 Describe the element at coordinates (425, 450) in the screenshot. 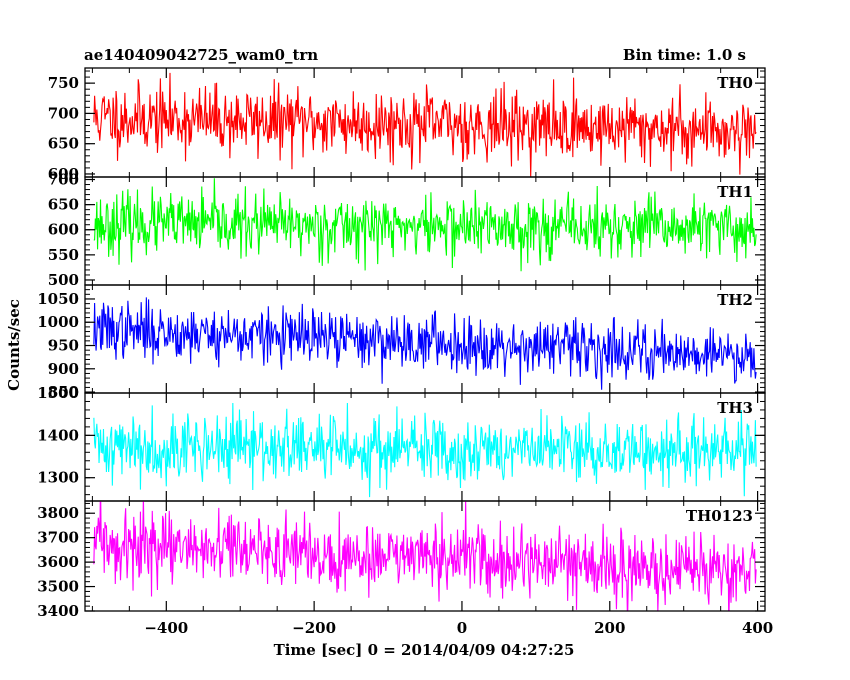

I see `series-th3-line` at that location.